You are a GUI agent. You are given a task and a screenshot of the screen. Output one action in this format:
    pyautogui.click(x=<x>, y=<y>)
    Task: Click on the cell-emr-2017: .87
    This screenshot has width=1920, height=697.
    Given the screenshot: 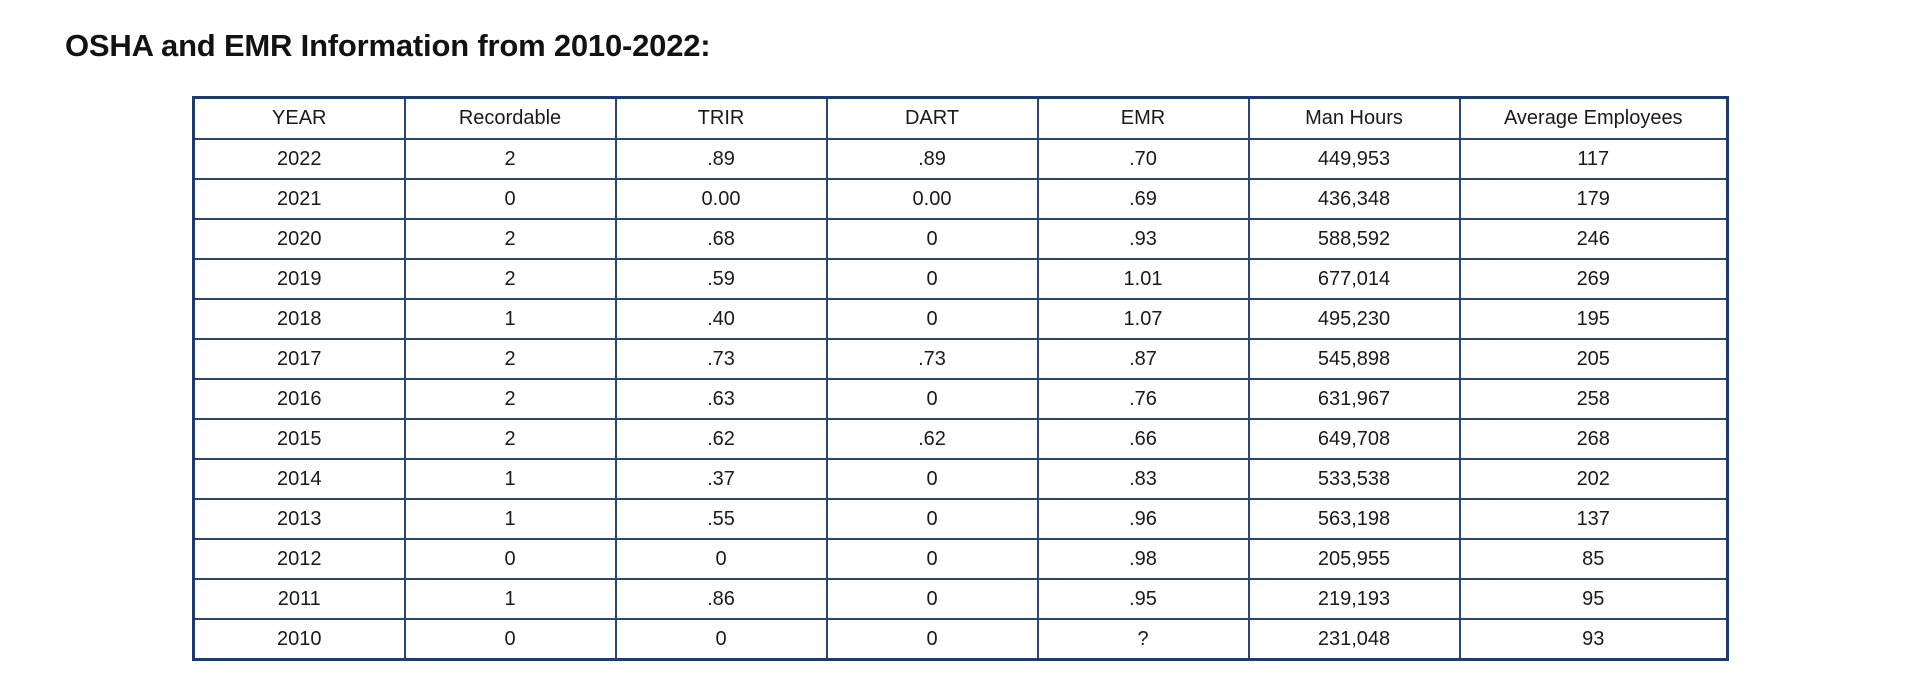 What is the action you would take?
    pyautogui.click(x=1143, y=359)
    